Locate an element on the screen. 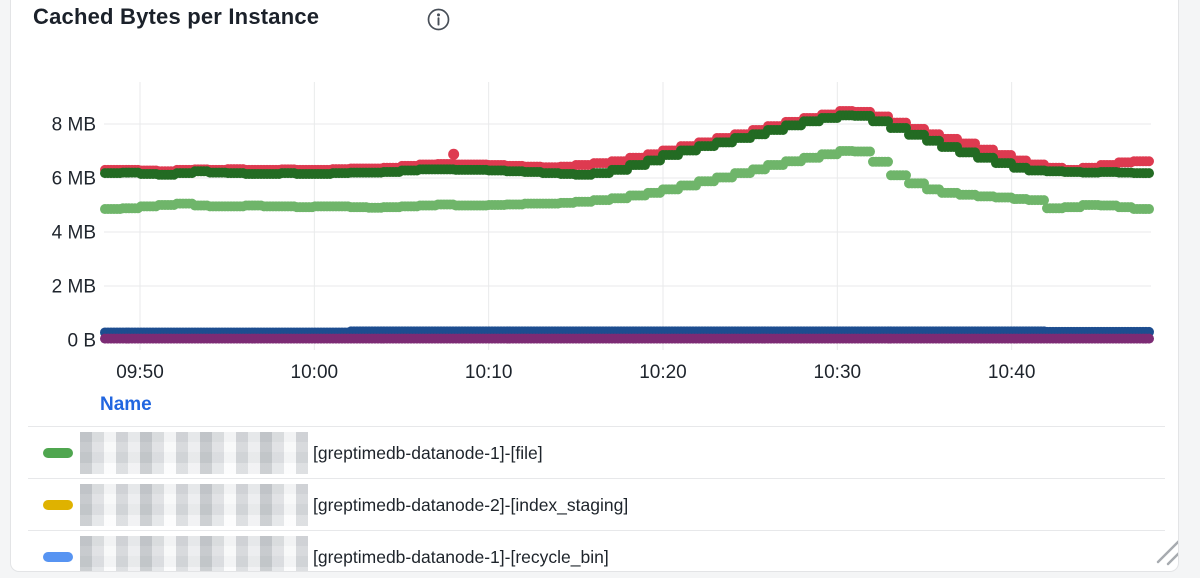 This screenshot has height=578, width=1200. svg-text: 8 MB is located at coordinates (74, 125).